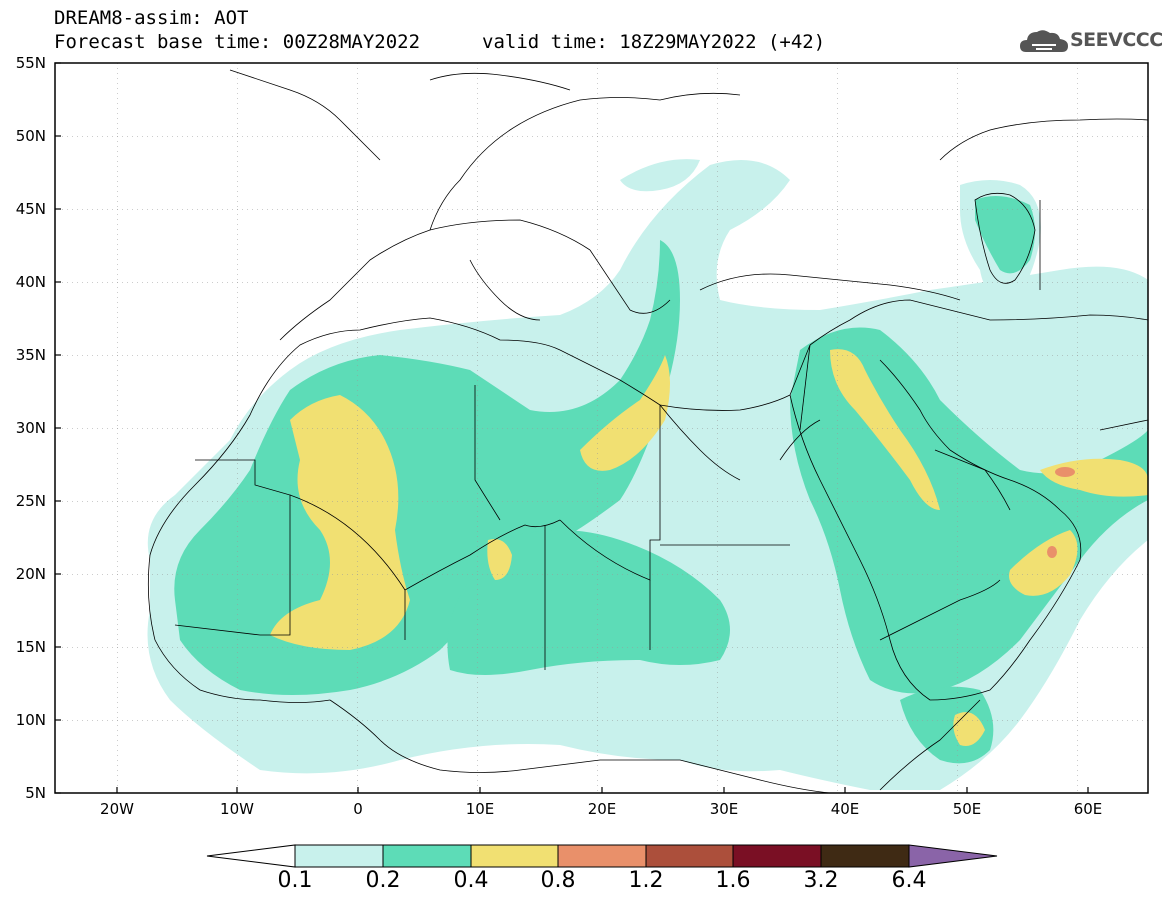 The height and width of the screenshot is (905, 1165). What do you see at coordinates (646, 880) in the screenshot?
I see `colorbar-label-1.2: 1.2` at bounding box center [646, 880].